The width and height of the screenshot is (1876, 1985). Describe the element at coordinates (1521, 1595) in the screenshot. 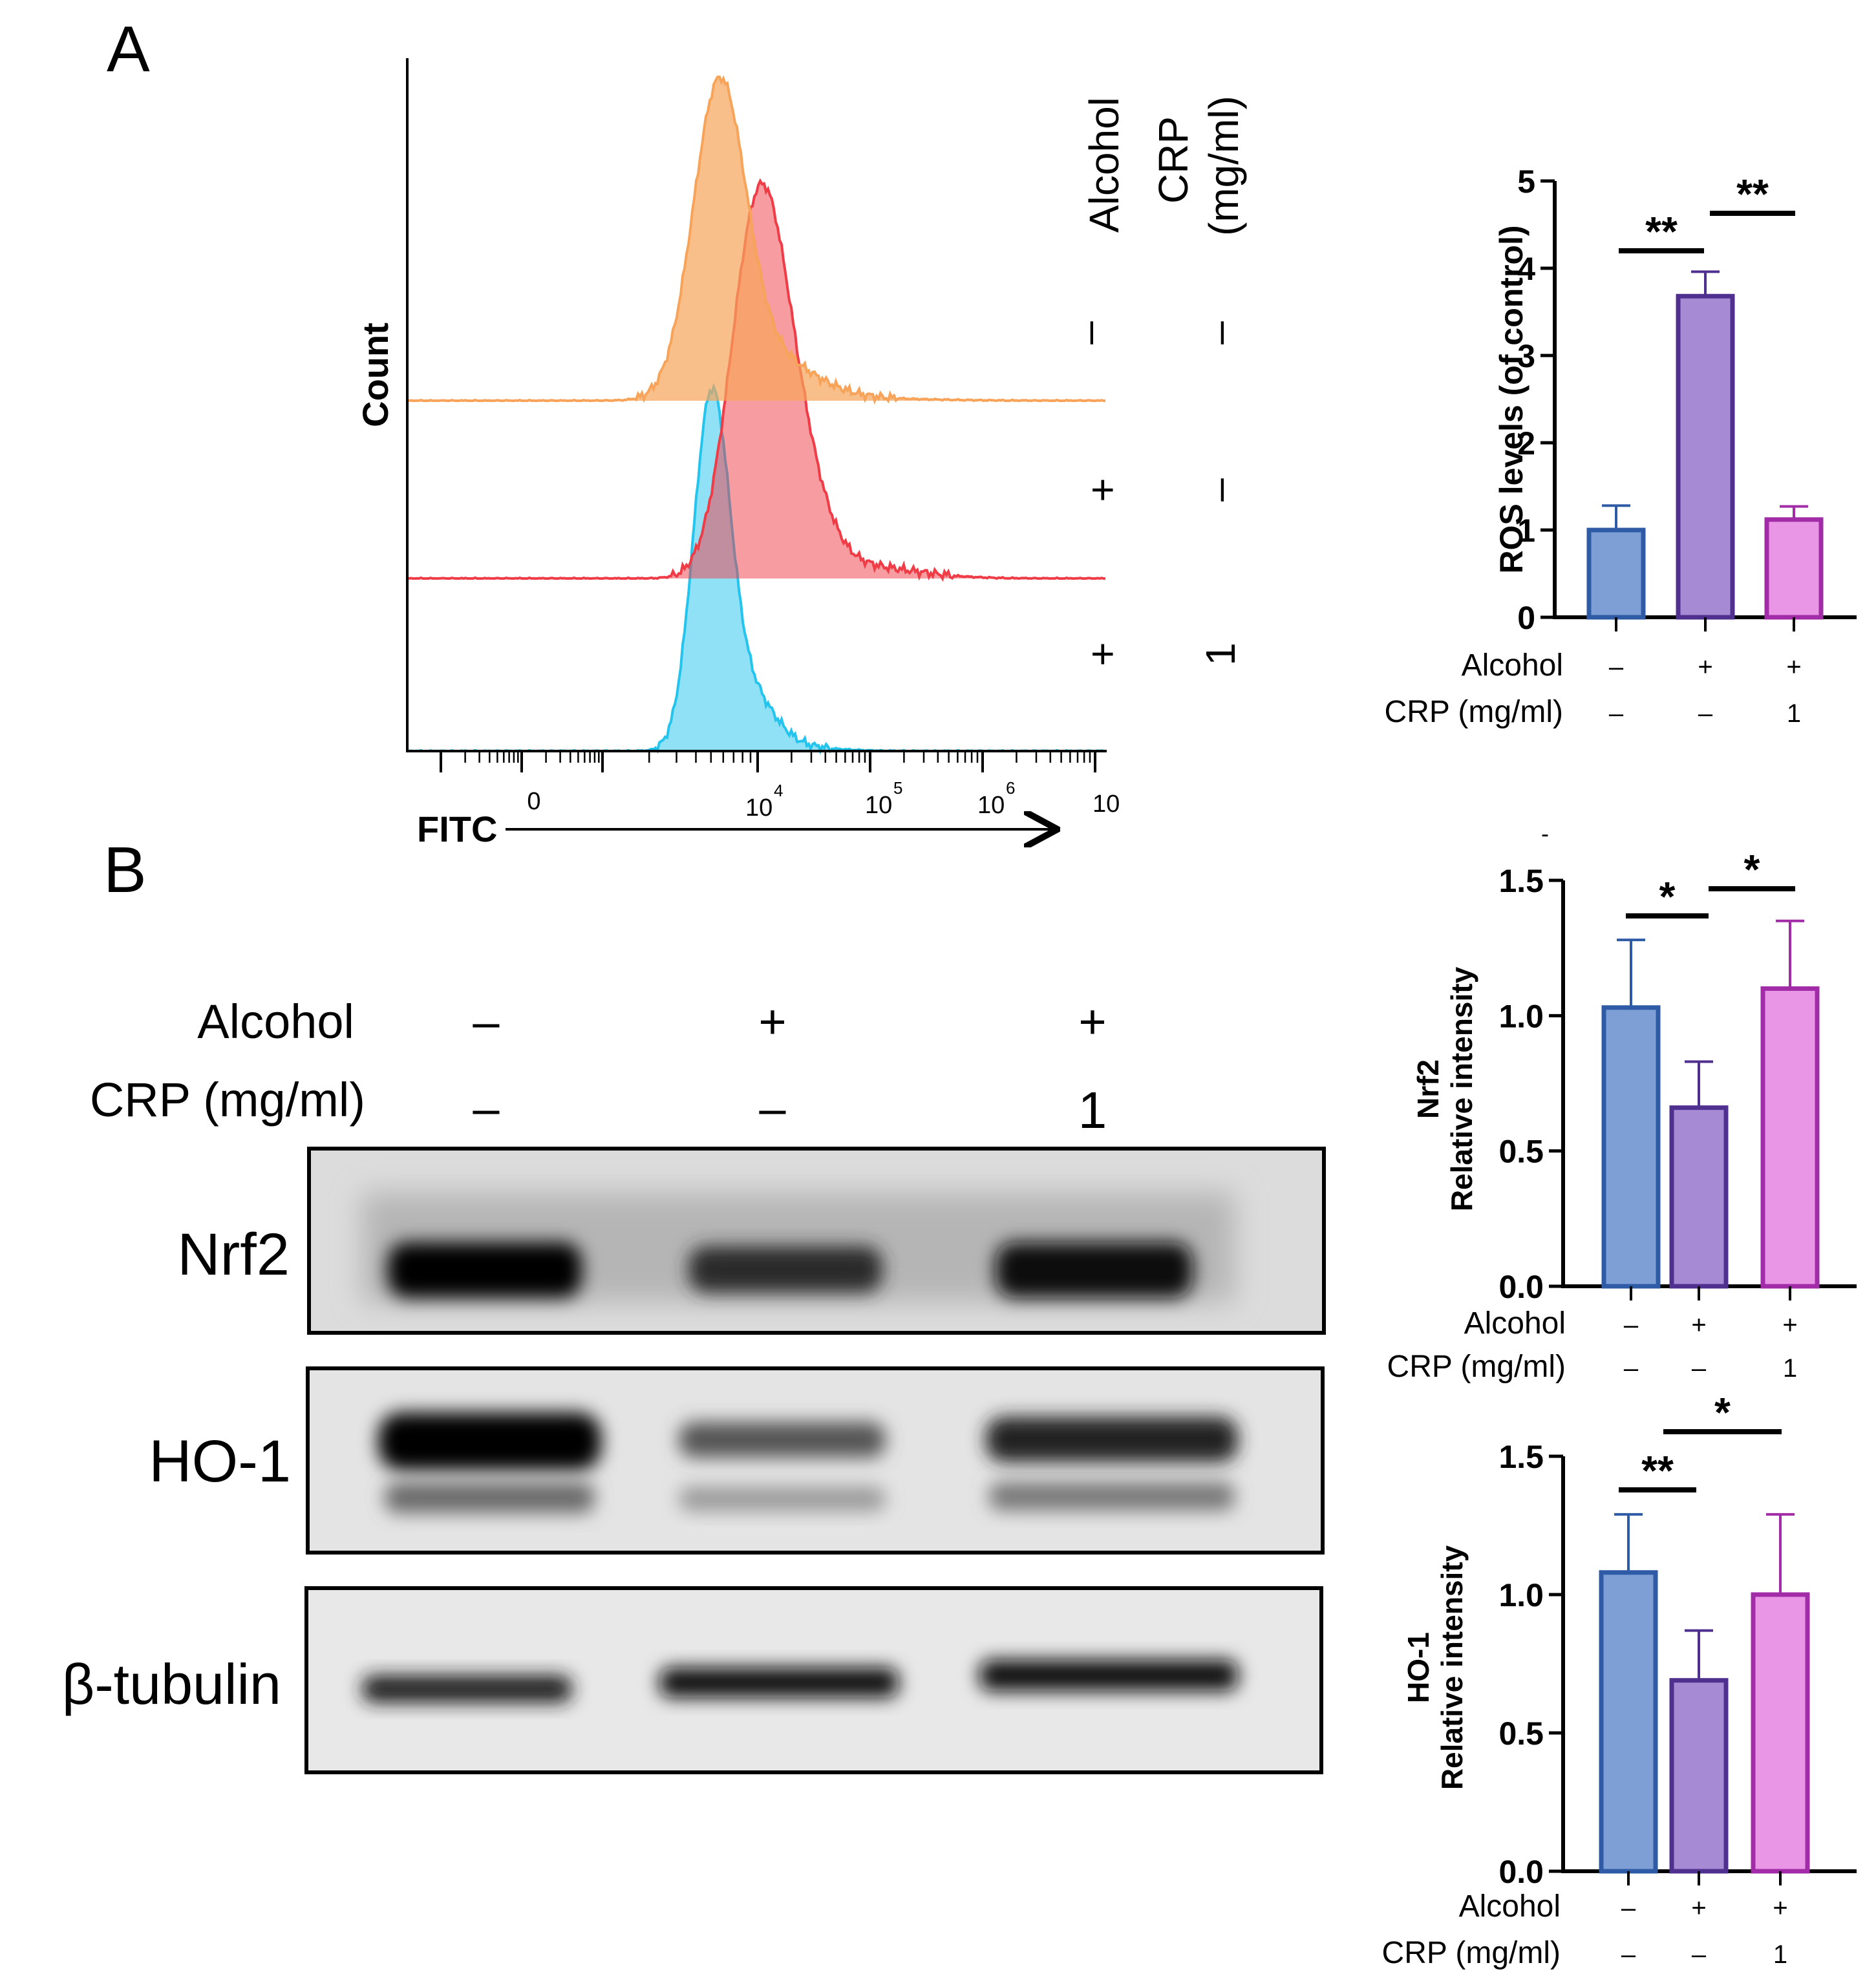

I see `ho1-ytick-label: 1.0` at that location.